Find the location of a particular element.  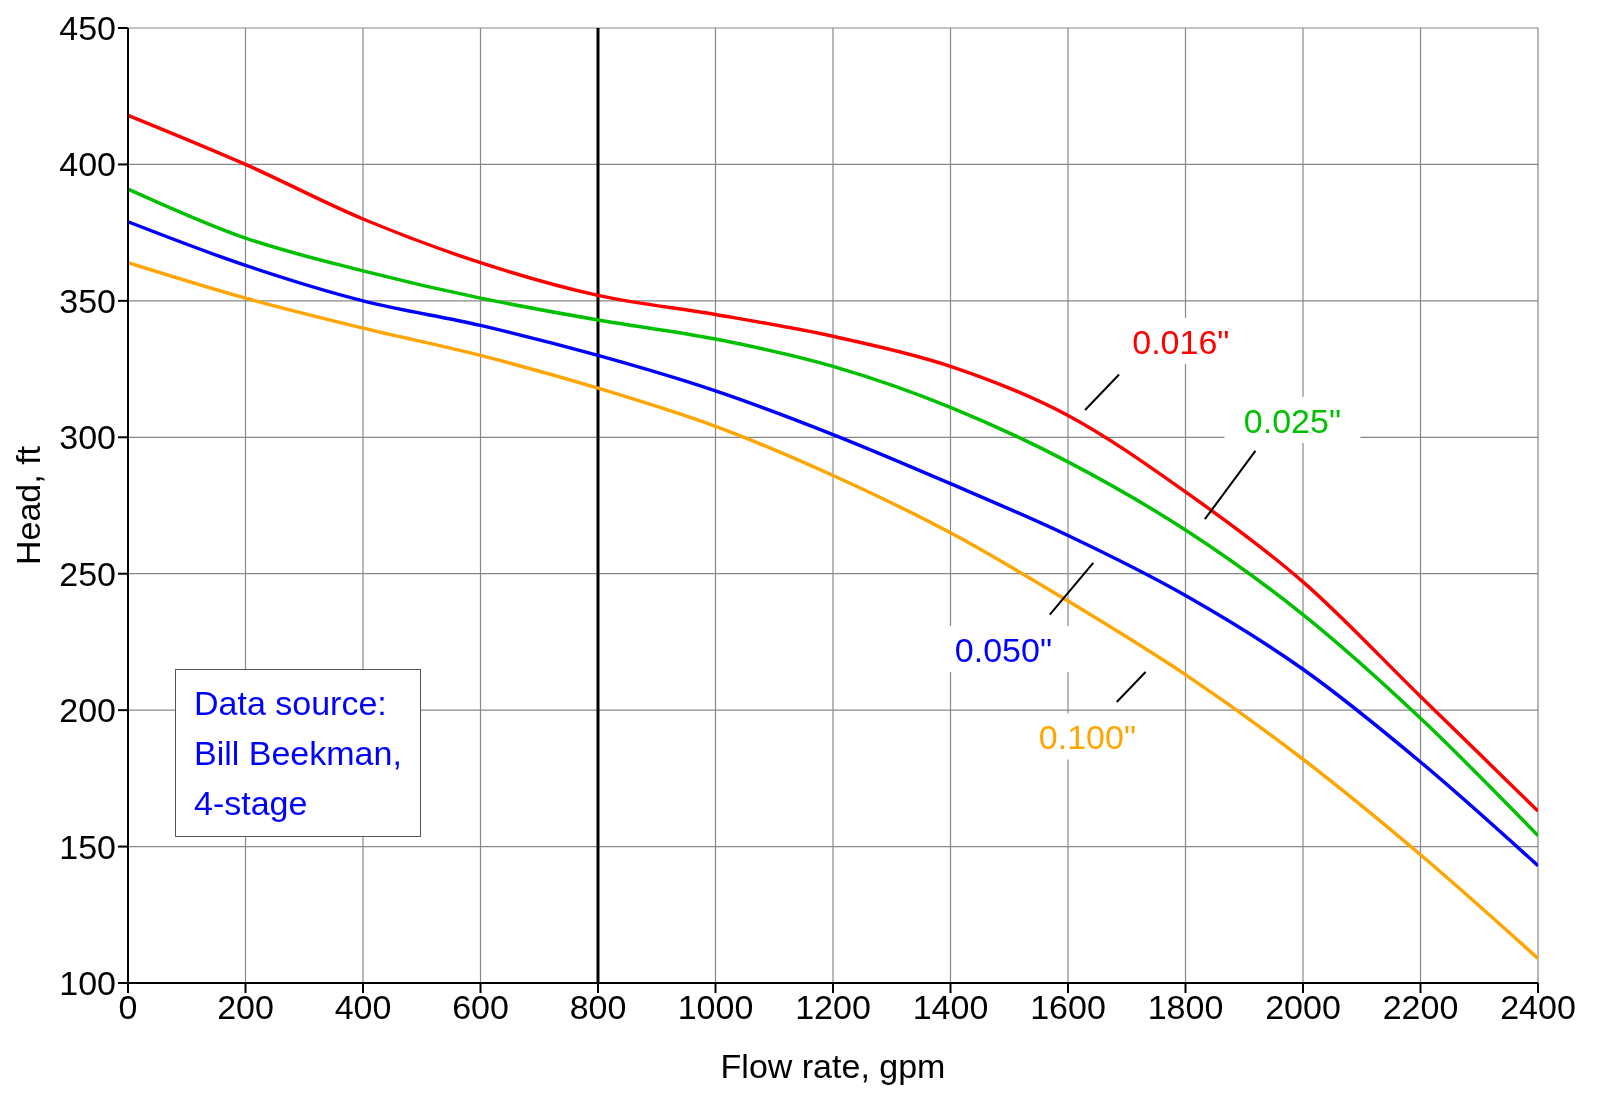

x-tick-label: 400 is located at coordinates (363, 1007).